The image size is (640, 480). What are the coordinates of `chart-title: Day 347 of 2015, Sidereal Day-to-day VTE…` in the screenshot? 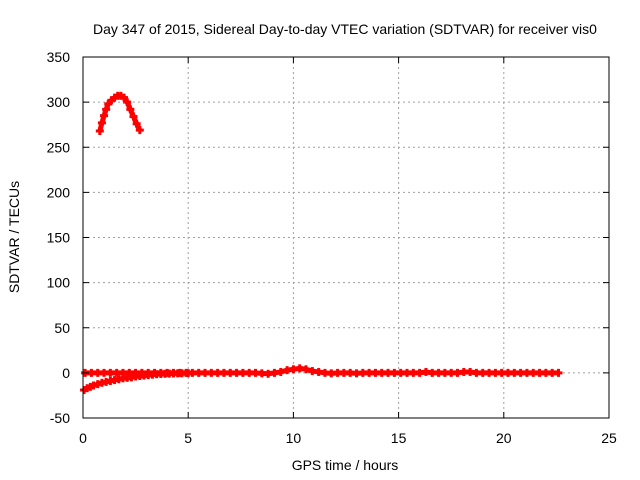 It's located at (345, 29).